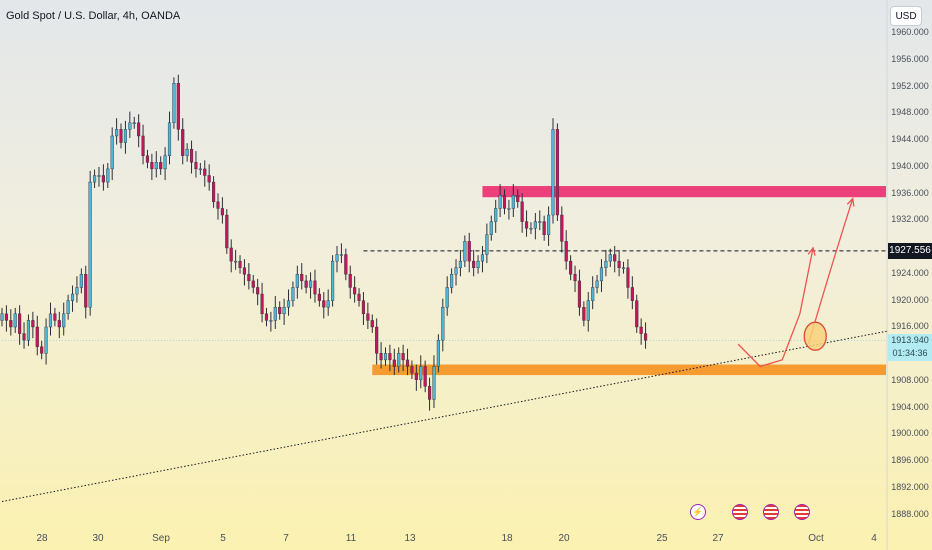 Image resolution: width=932 pixels, height=550 pixels. I want to click on projection-arrowhead, so click(811, 251).